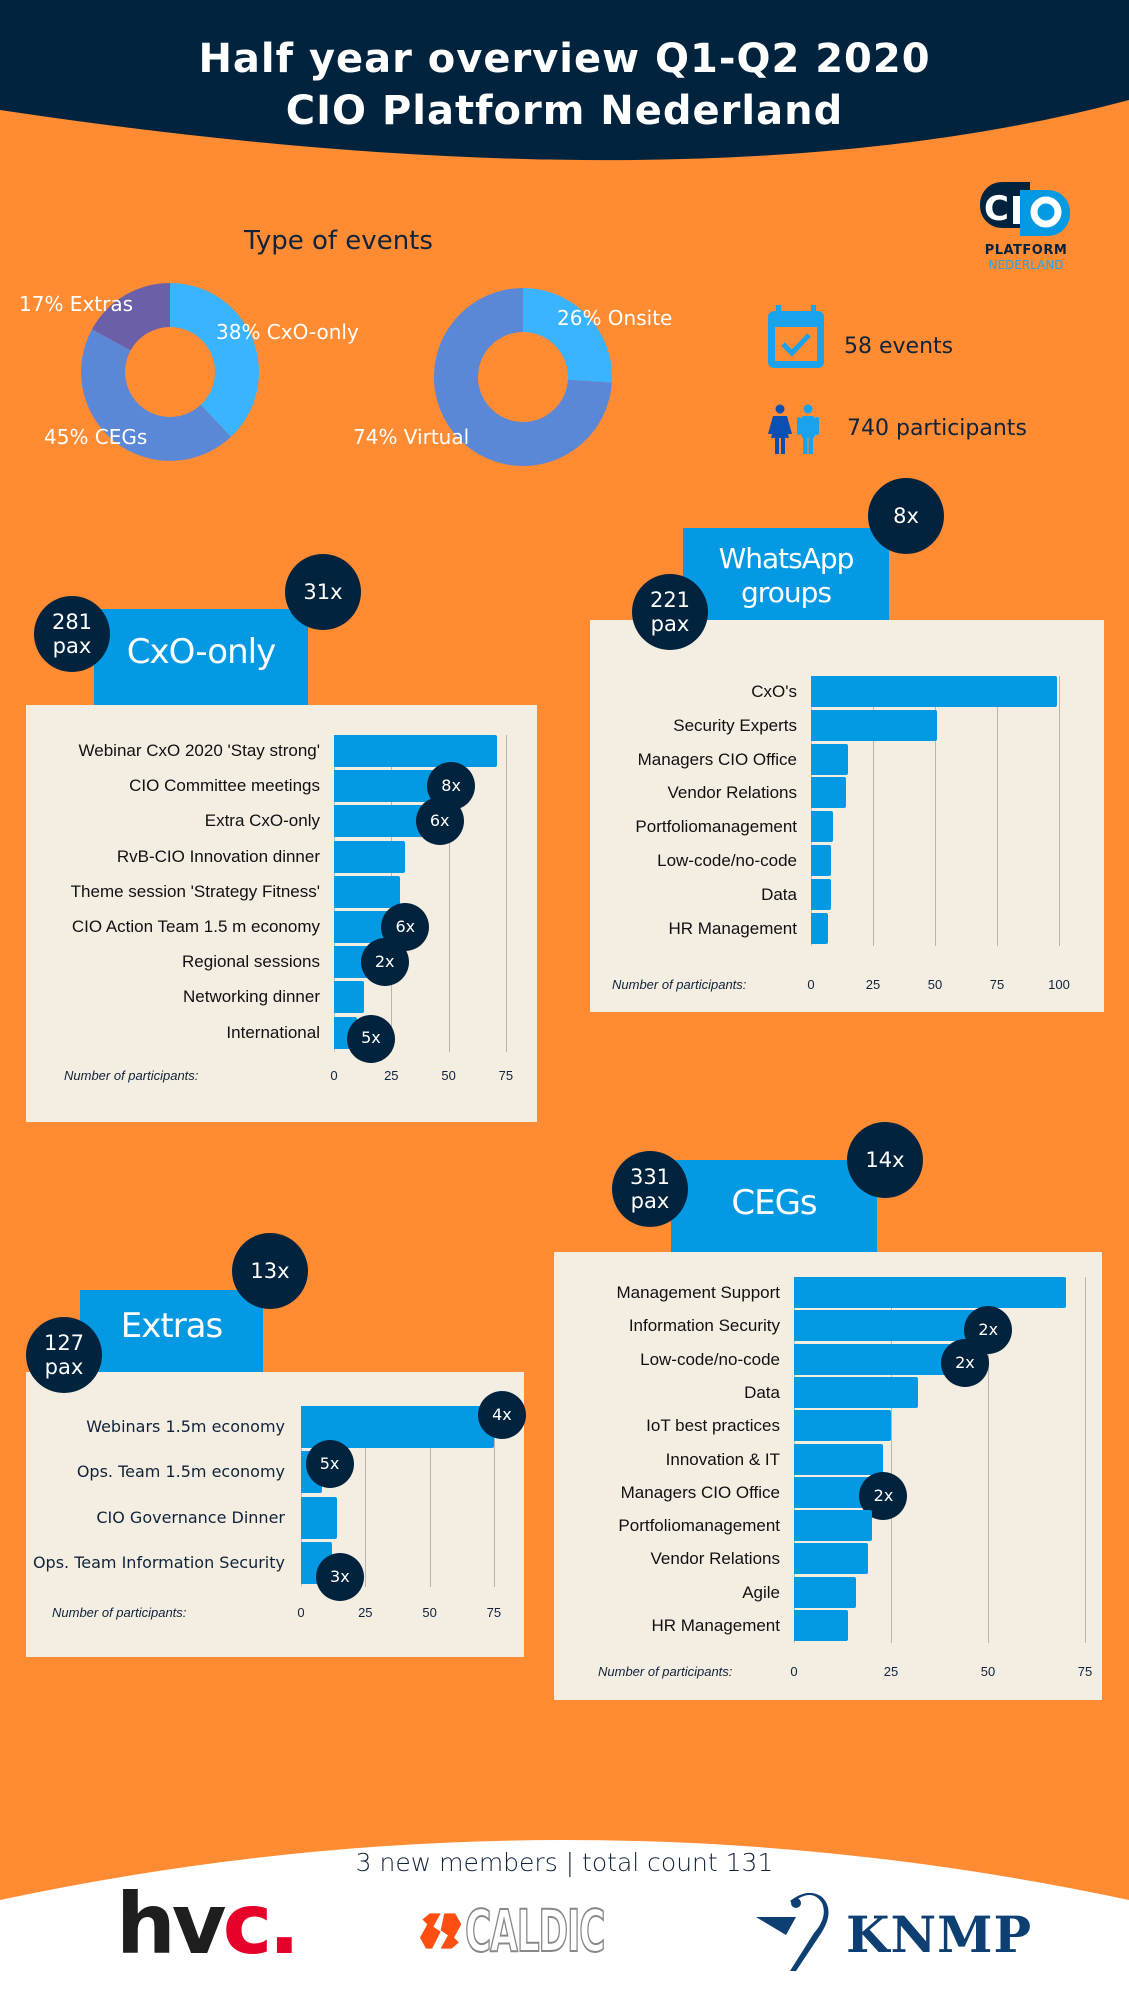 This screenshot has height=2000, width=1129. What do you see at coordinates (270, 1271) in the screenshot?
I see `extras-events-badge: 13x` at bounding box center [270, 1271].